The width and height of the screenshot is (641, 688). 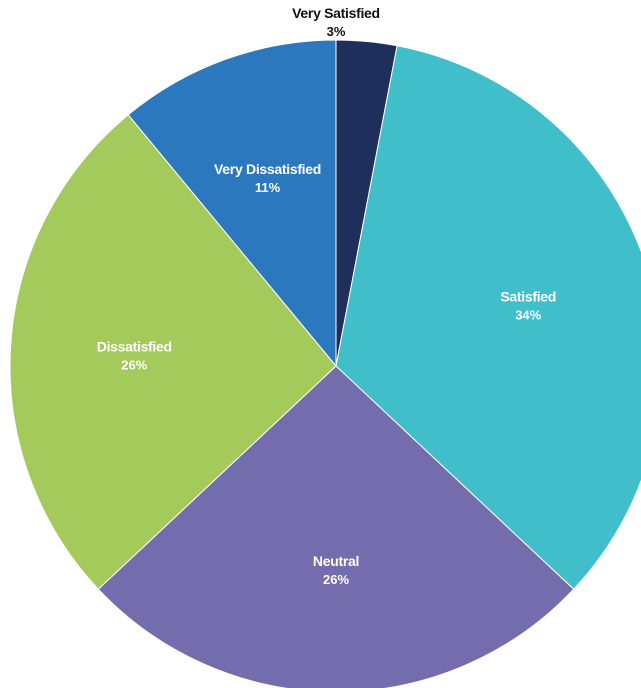 What do you see at coordinates (528, 315) in the screenshot?
I see `pie-value-satisfied: 34%` at bounding box center [528, 315].